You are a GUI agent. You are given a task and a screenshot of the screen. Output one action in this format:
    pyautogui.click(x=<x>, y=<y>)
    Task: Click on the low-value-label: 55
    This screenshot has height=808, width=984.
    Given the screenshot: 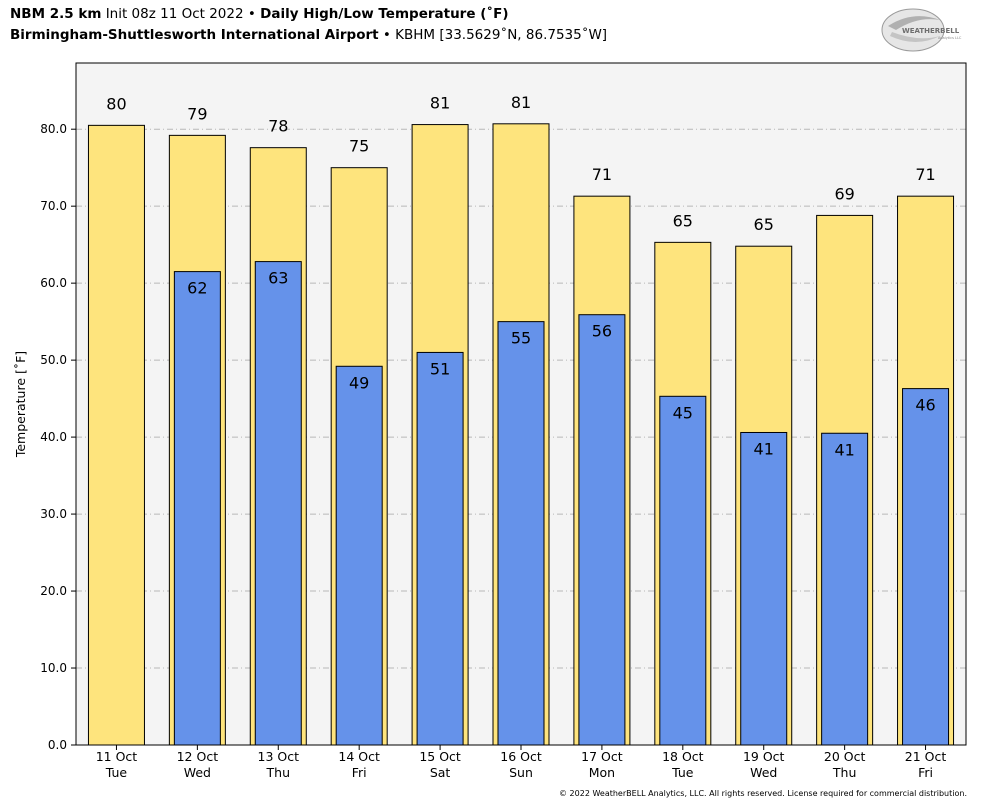 What is the action you would take?
    pyautogui.click(x=521, y=338)
    